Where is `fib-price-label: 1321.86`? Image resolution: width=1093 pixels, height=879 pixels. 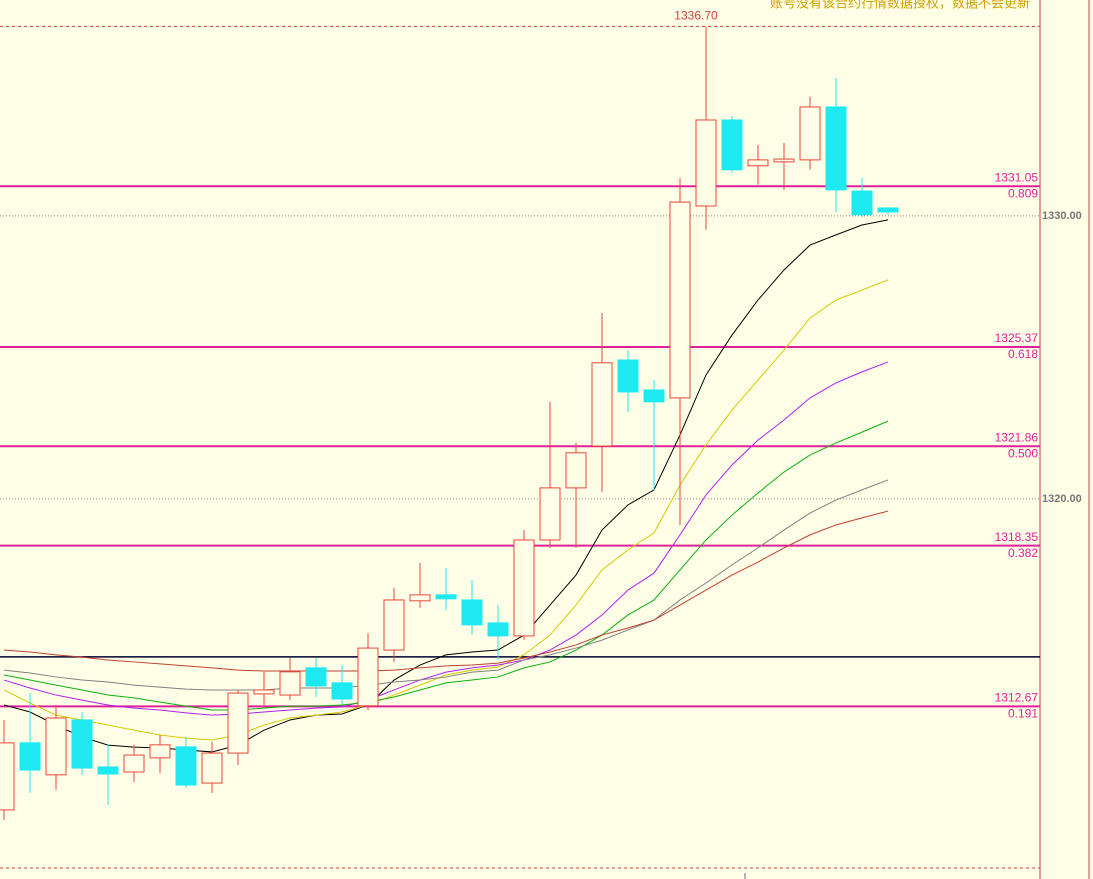 fib-price-label: 1321.86 is located at coordinates (1017, 437).